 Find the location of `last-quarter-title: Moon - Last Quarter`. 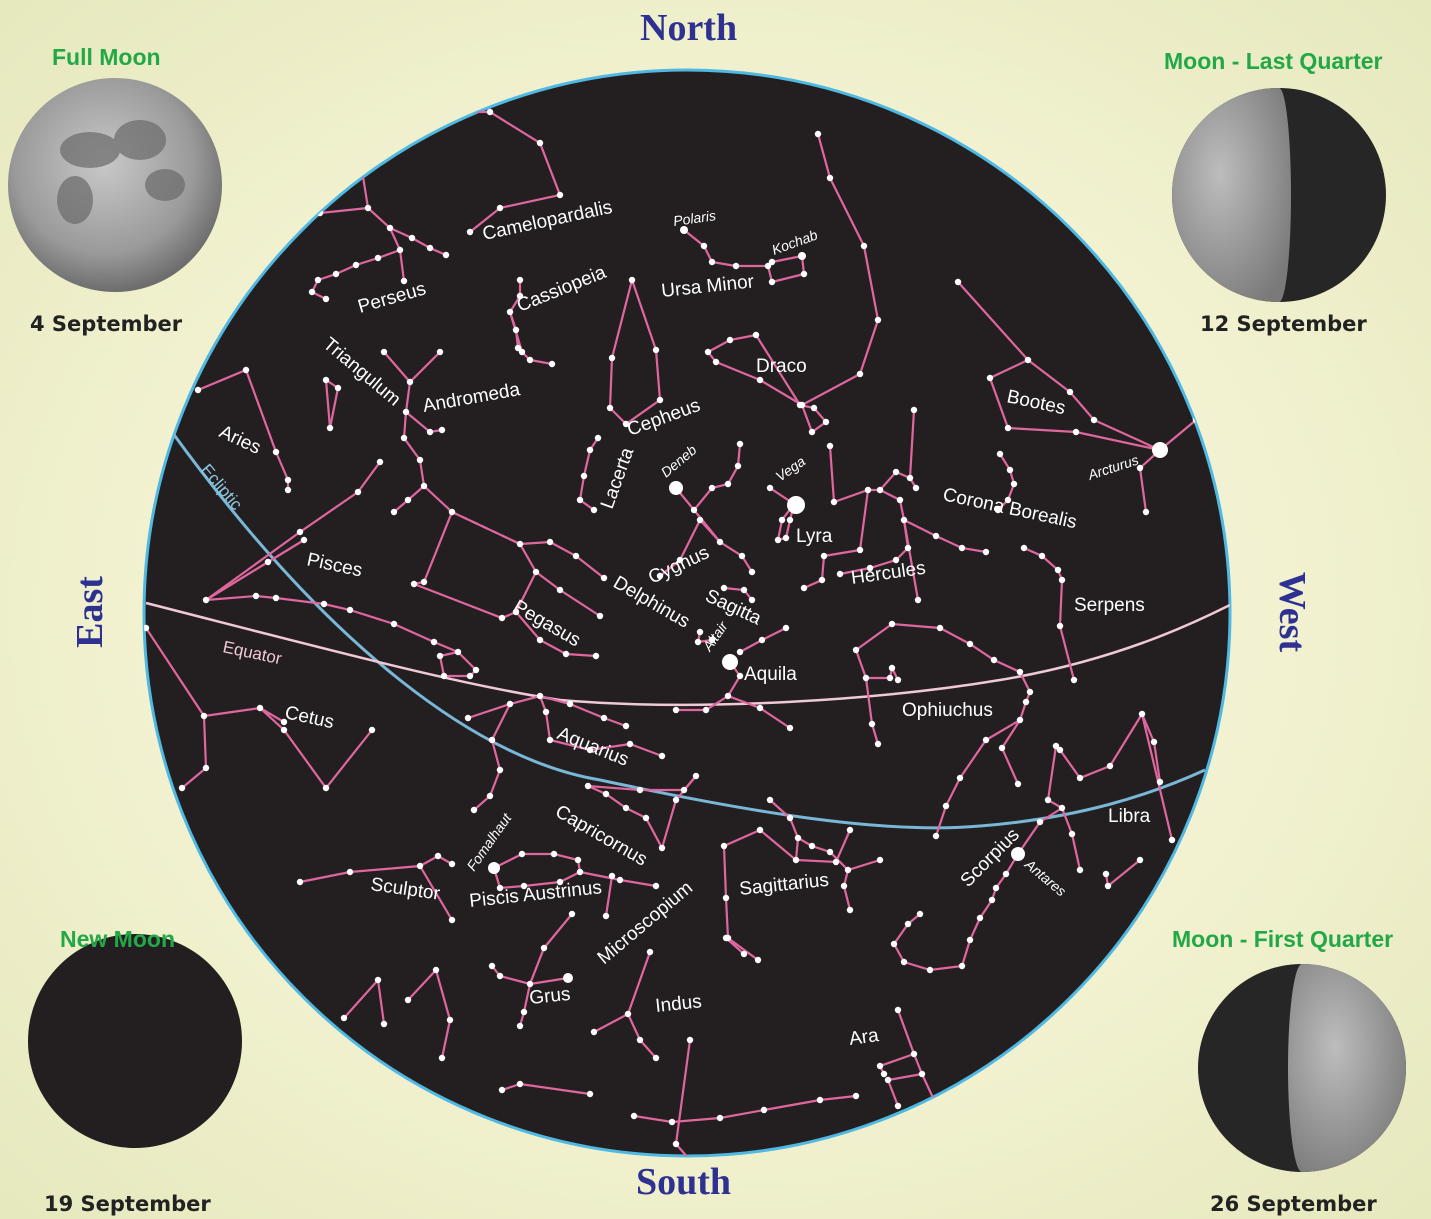

last-quarter-title: Moon - Last Quarter is located at coordinates (1273, 61).